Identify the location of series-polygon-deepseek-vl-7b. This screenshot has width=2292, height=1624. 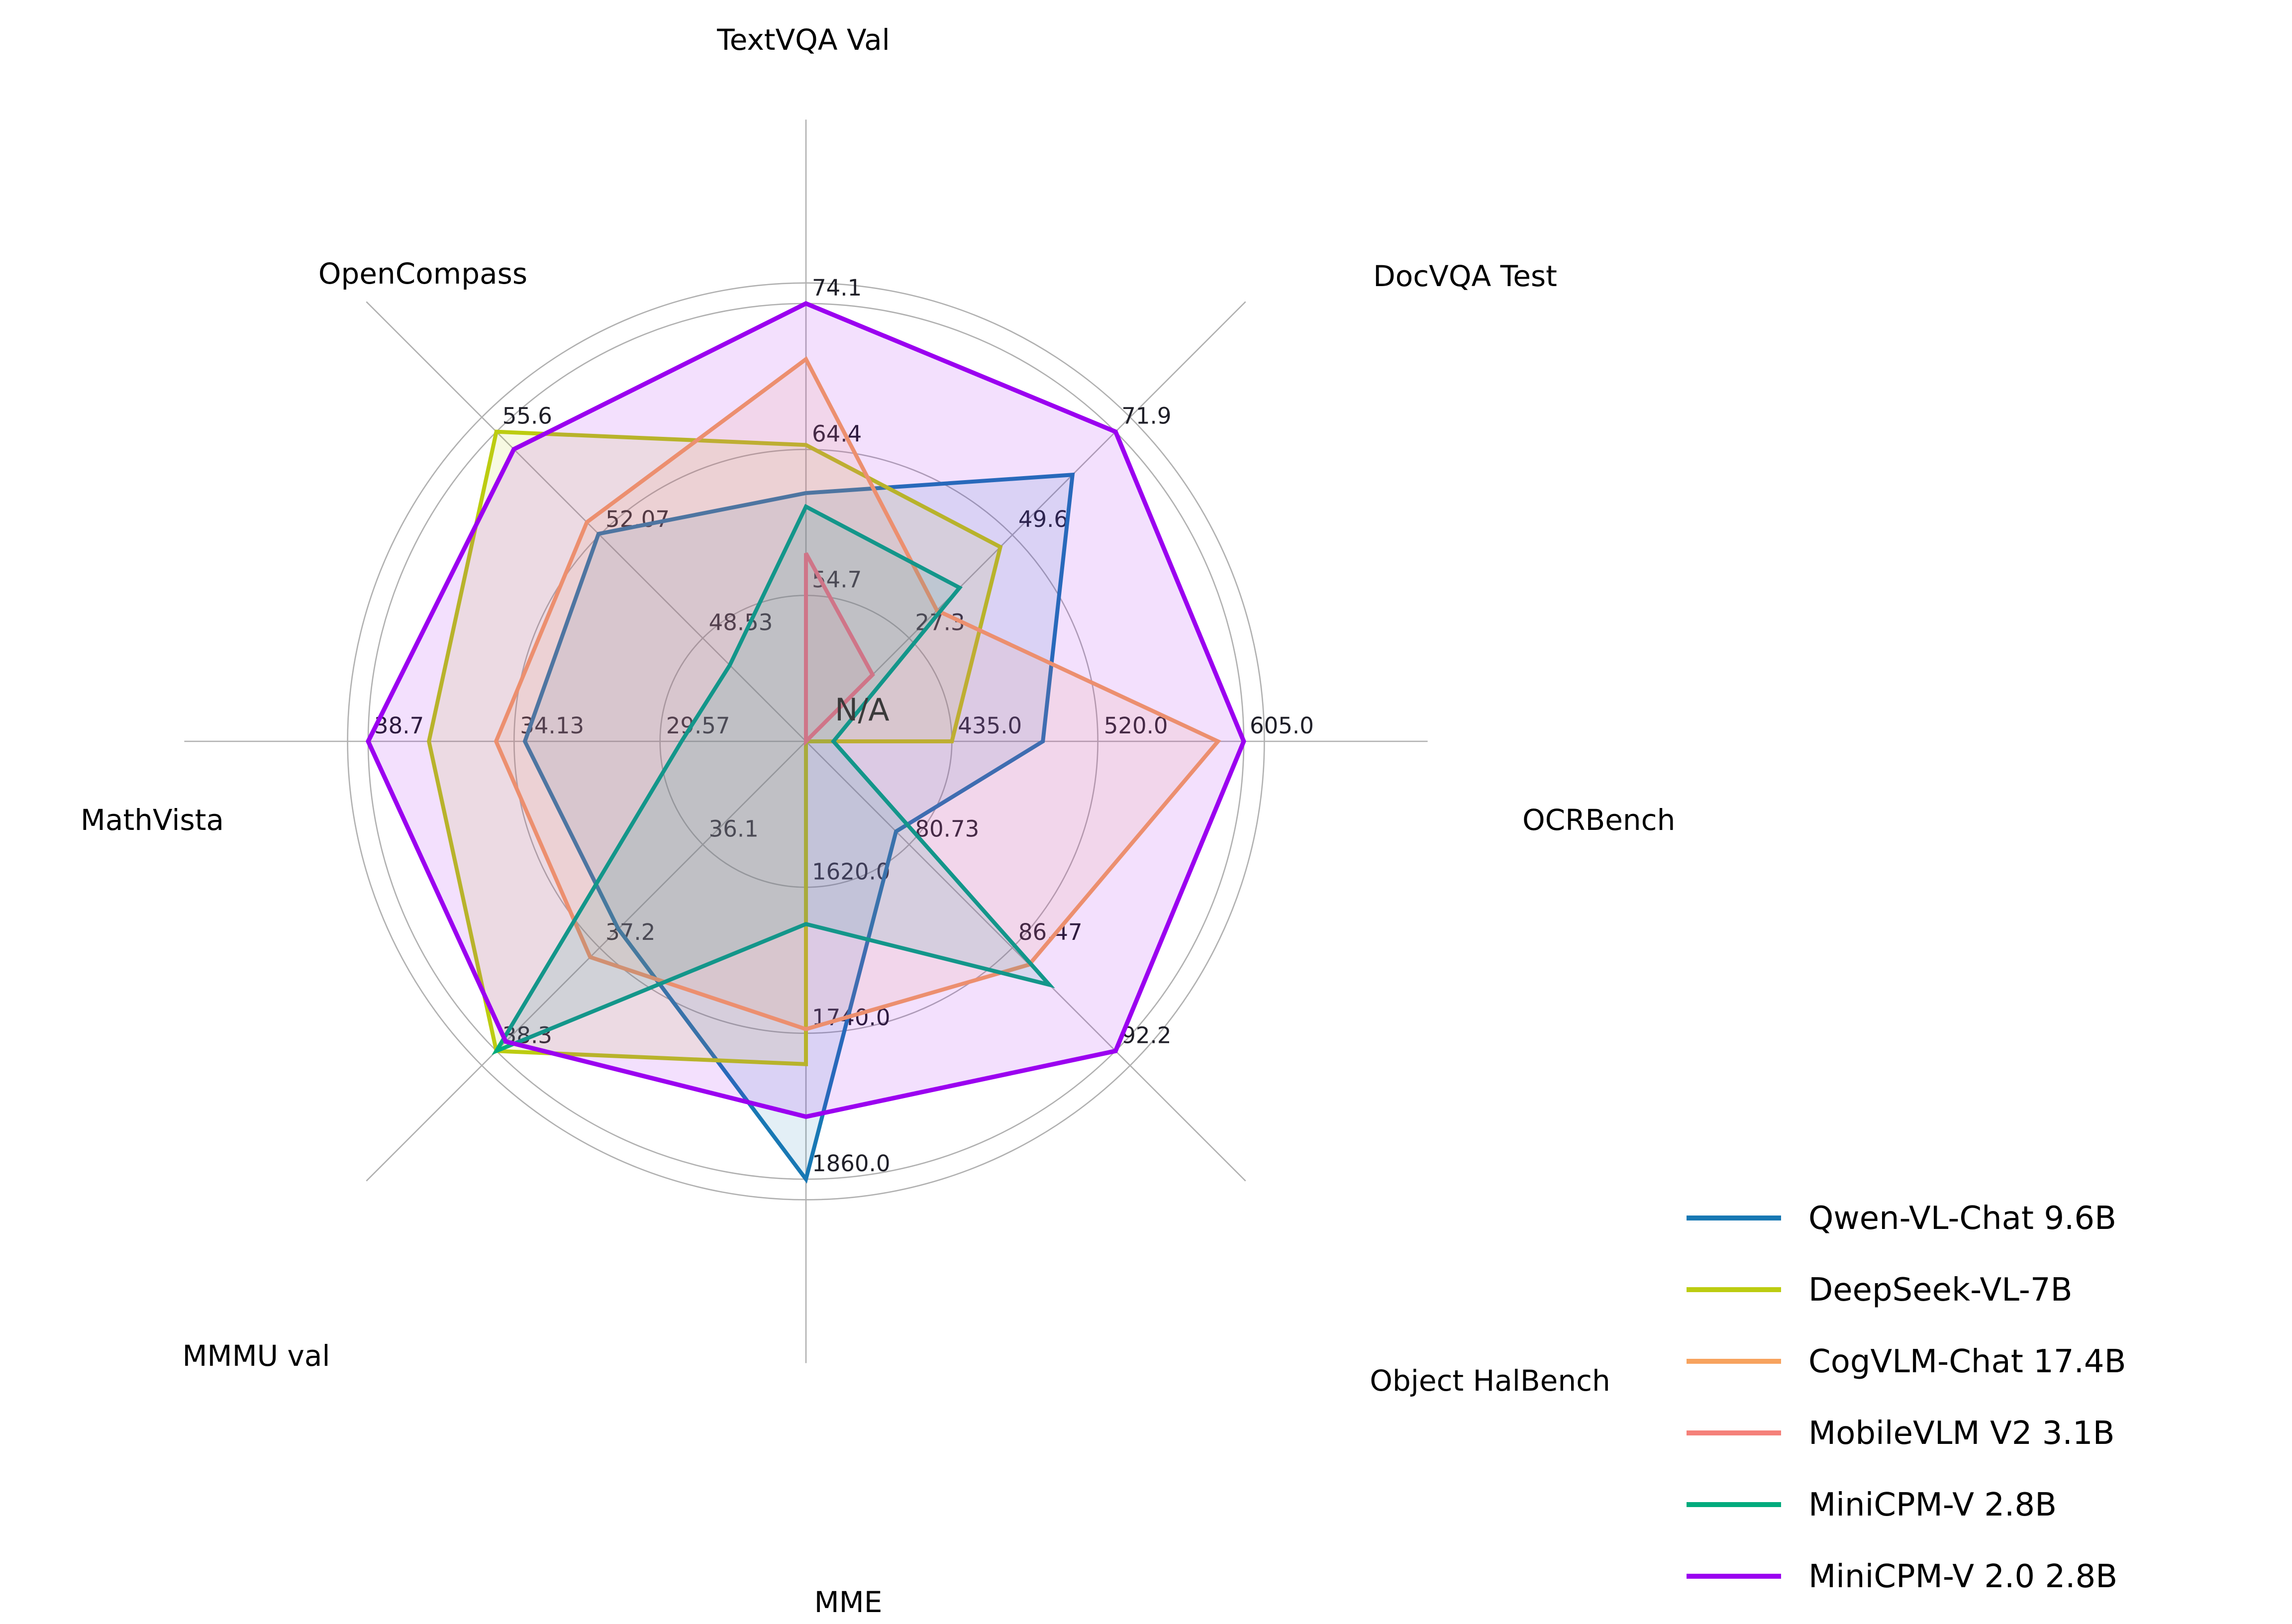
(715, 747).